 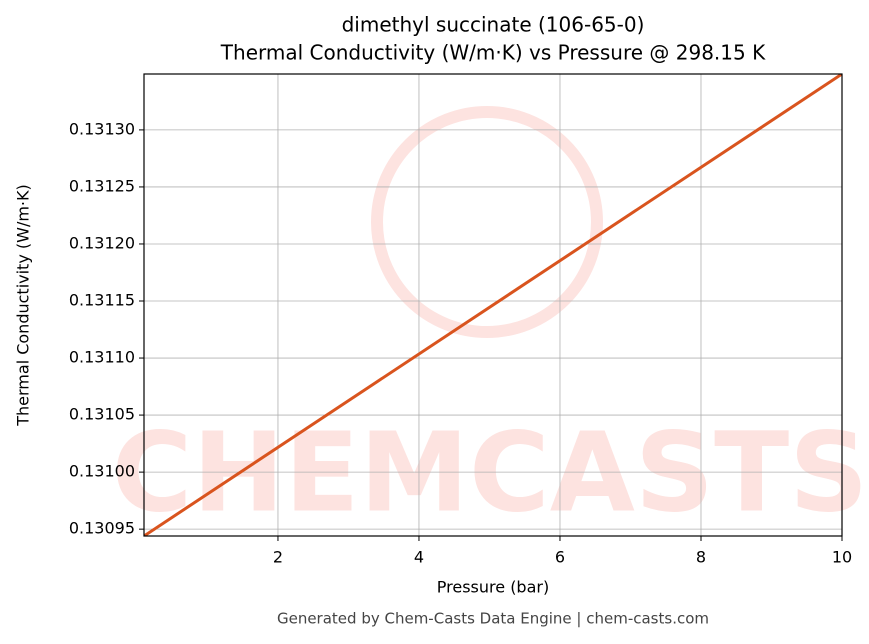 I want to click on chart-title: dimethyl succinate (106-65-0), so click(x=493, y=25).